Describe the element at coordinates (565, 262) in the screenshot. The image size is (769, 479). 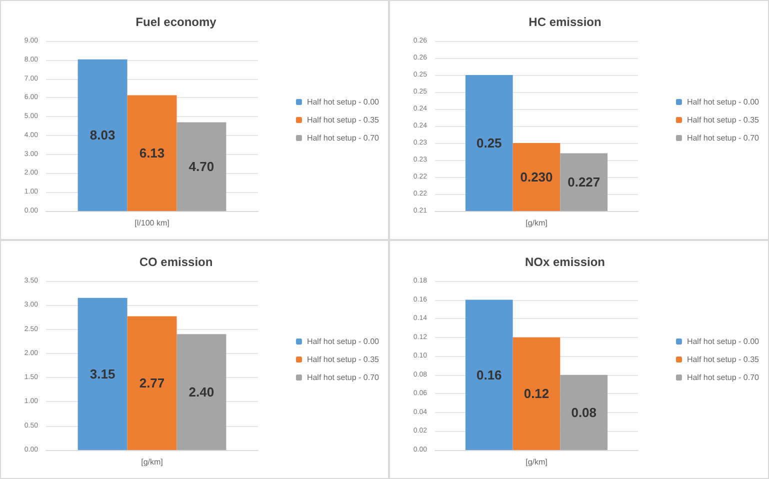
I see `chart-title: NOx emission` at that location.